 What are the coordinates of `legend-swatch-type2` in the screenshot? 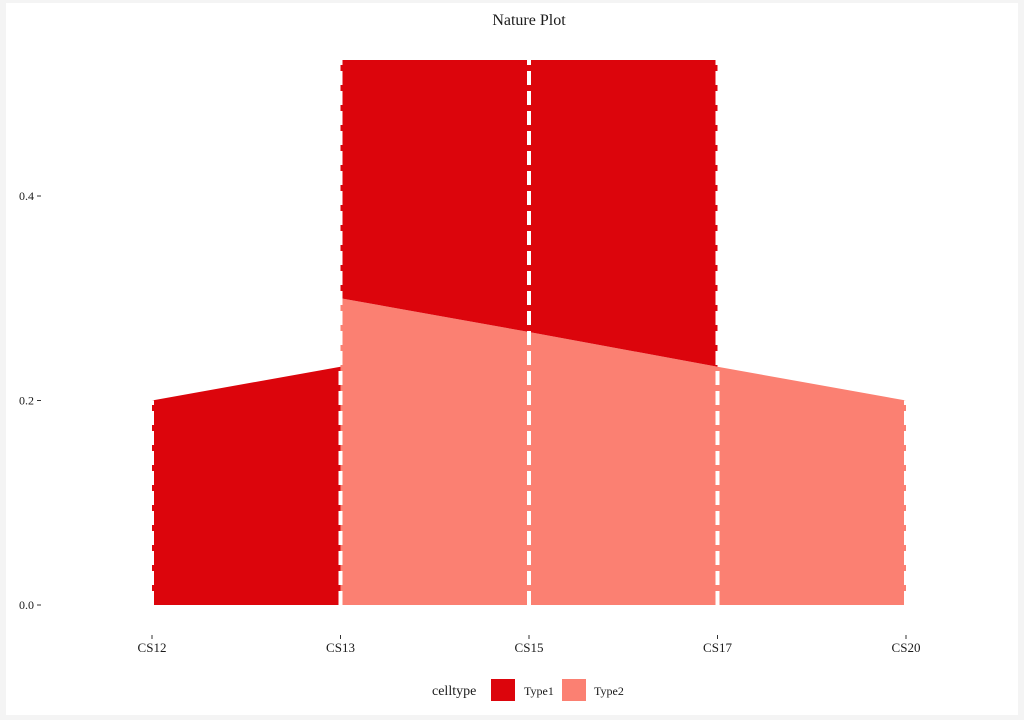 It's located at (574, 690).